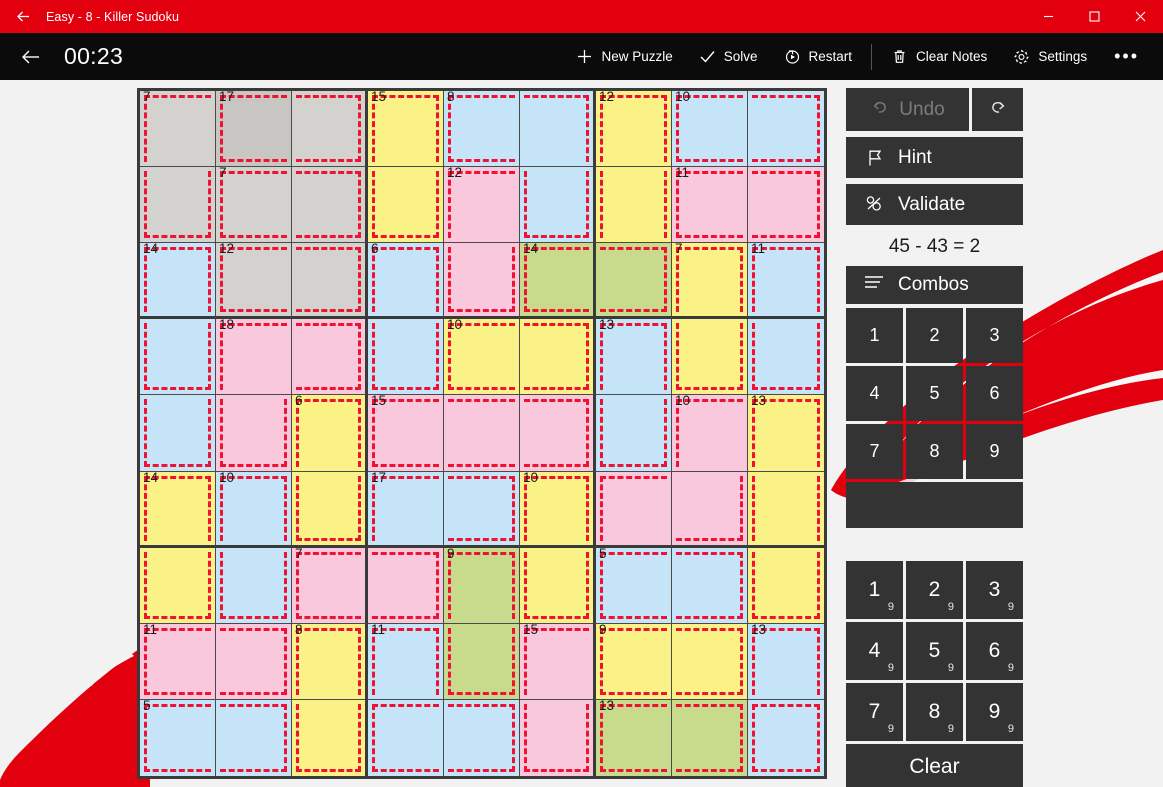  I want to click on sudoku-cell-r2c5: 12, so click(482, 205).